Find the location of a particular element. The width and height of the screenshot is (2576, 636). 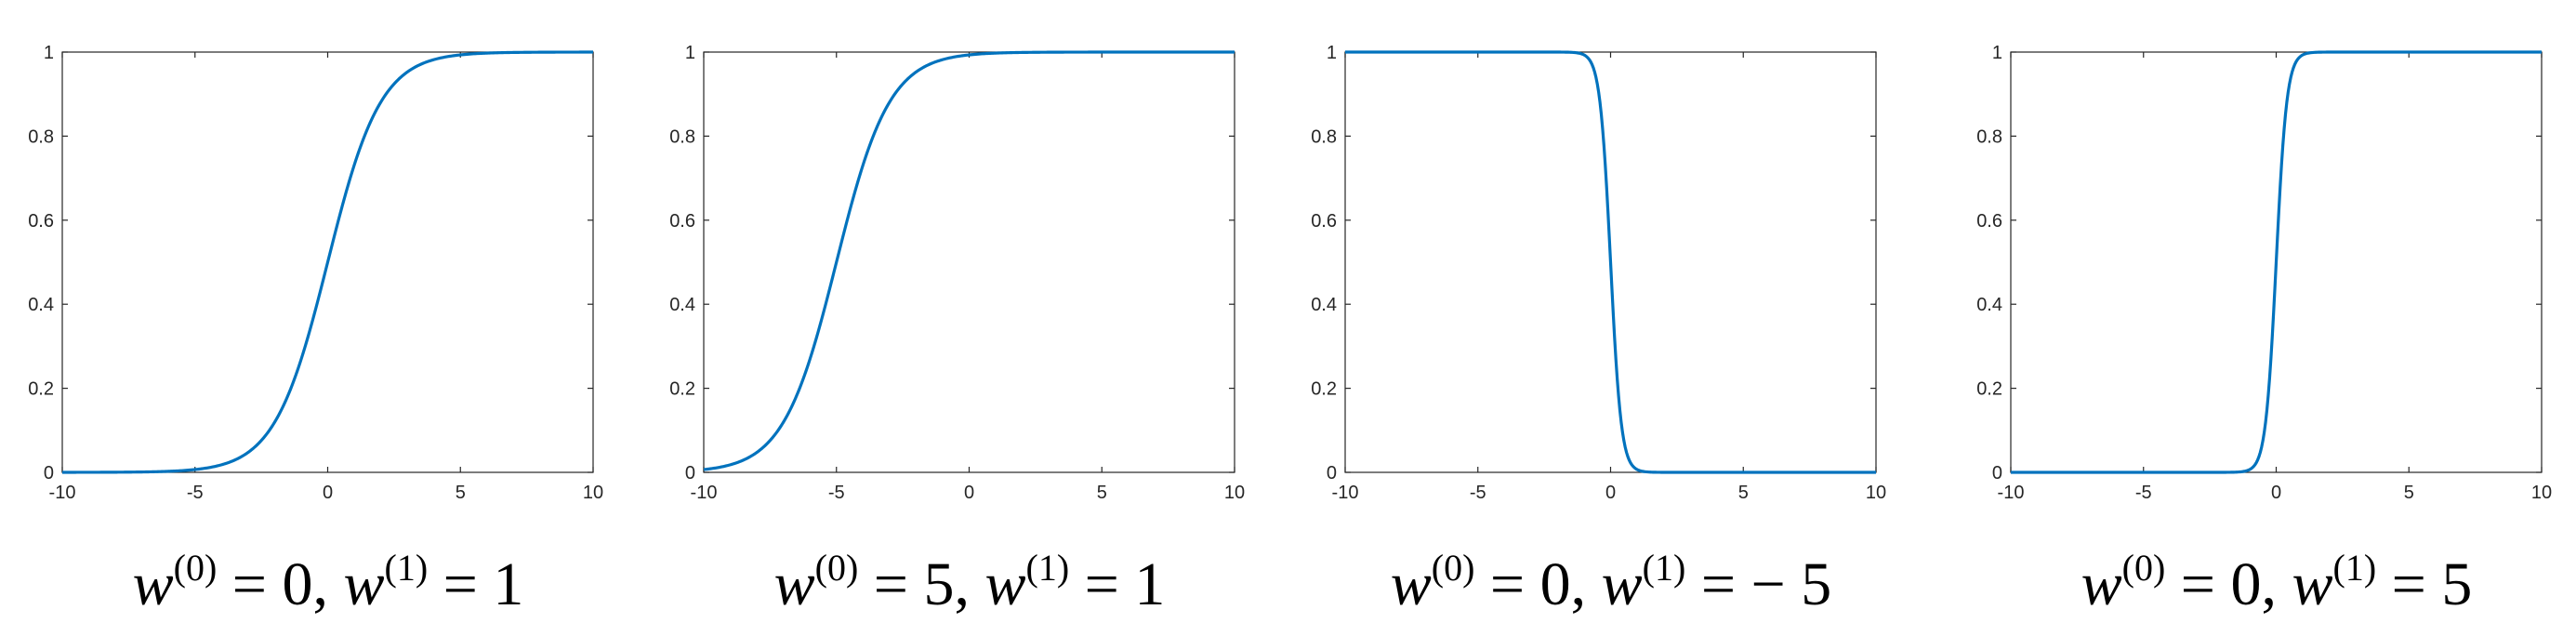

caption-w1-value: = − 5 is located at coordinates (1758, 584).